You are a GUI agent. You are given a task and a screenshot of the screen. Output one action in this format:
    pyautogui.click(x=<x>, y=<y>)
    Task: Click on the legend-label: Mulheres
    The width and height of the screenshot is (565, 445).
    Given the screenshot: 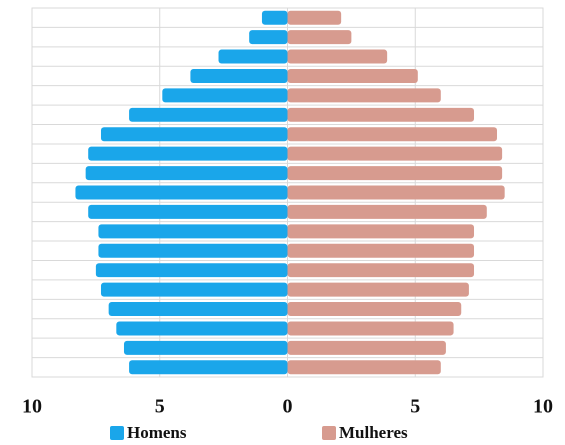 What is the action you would take?
    pyautogui.click(x=373, y=432)
    